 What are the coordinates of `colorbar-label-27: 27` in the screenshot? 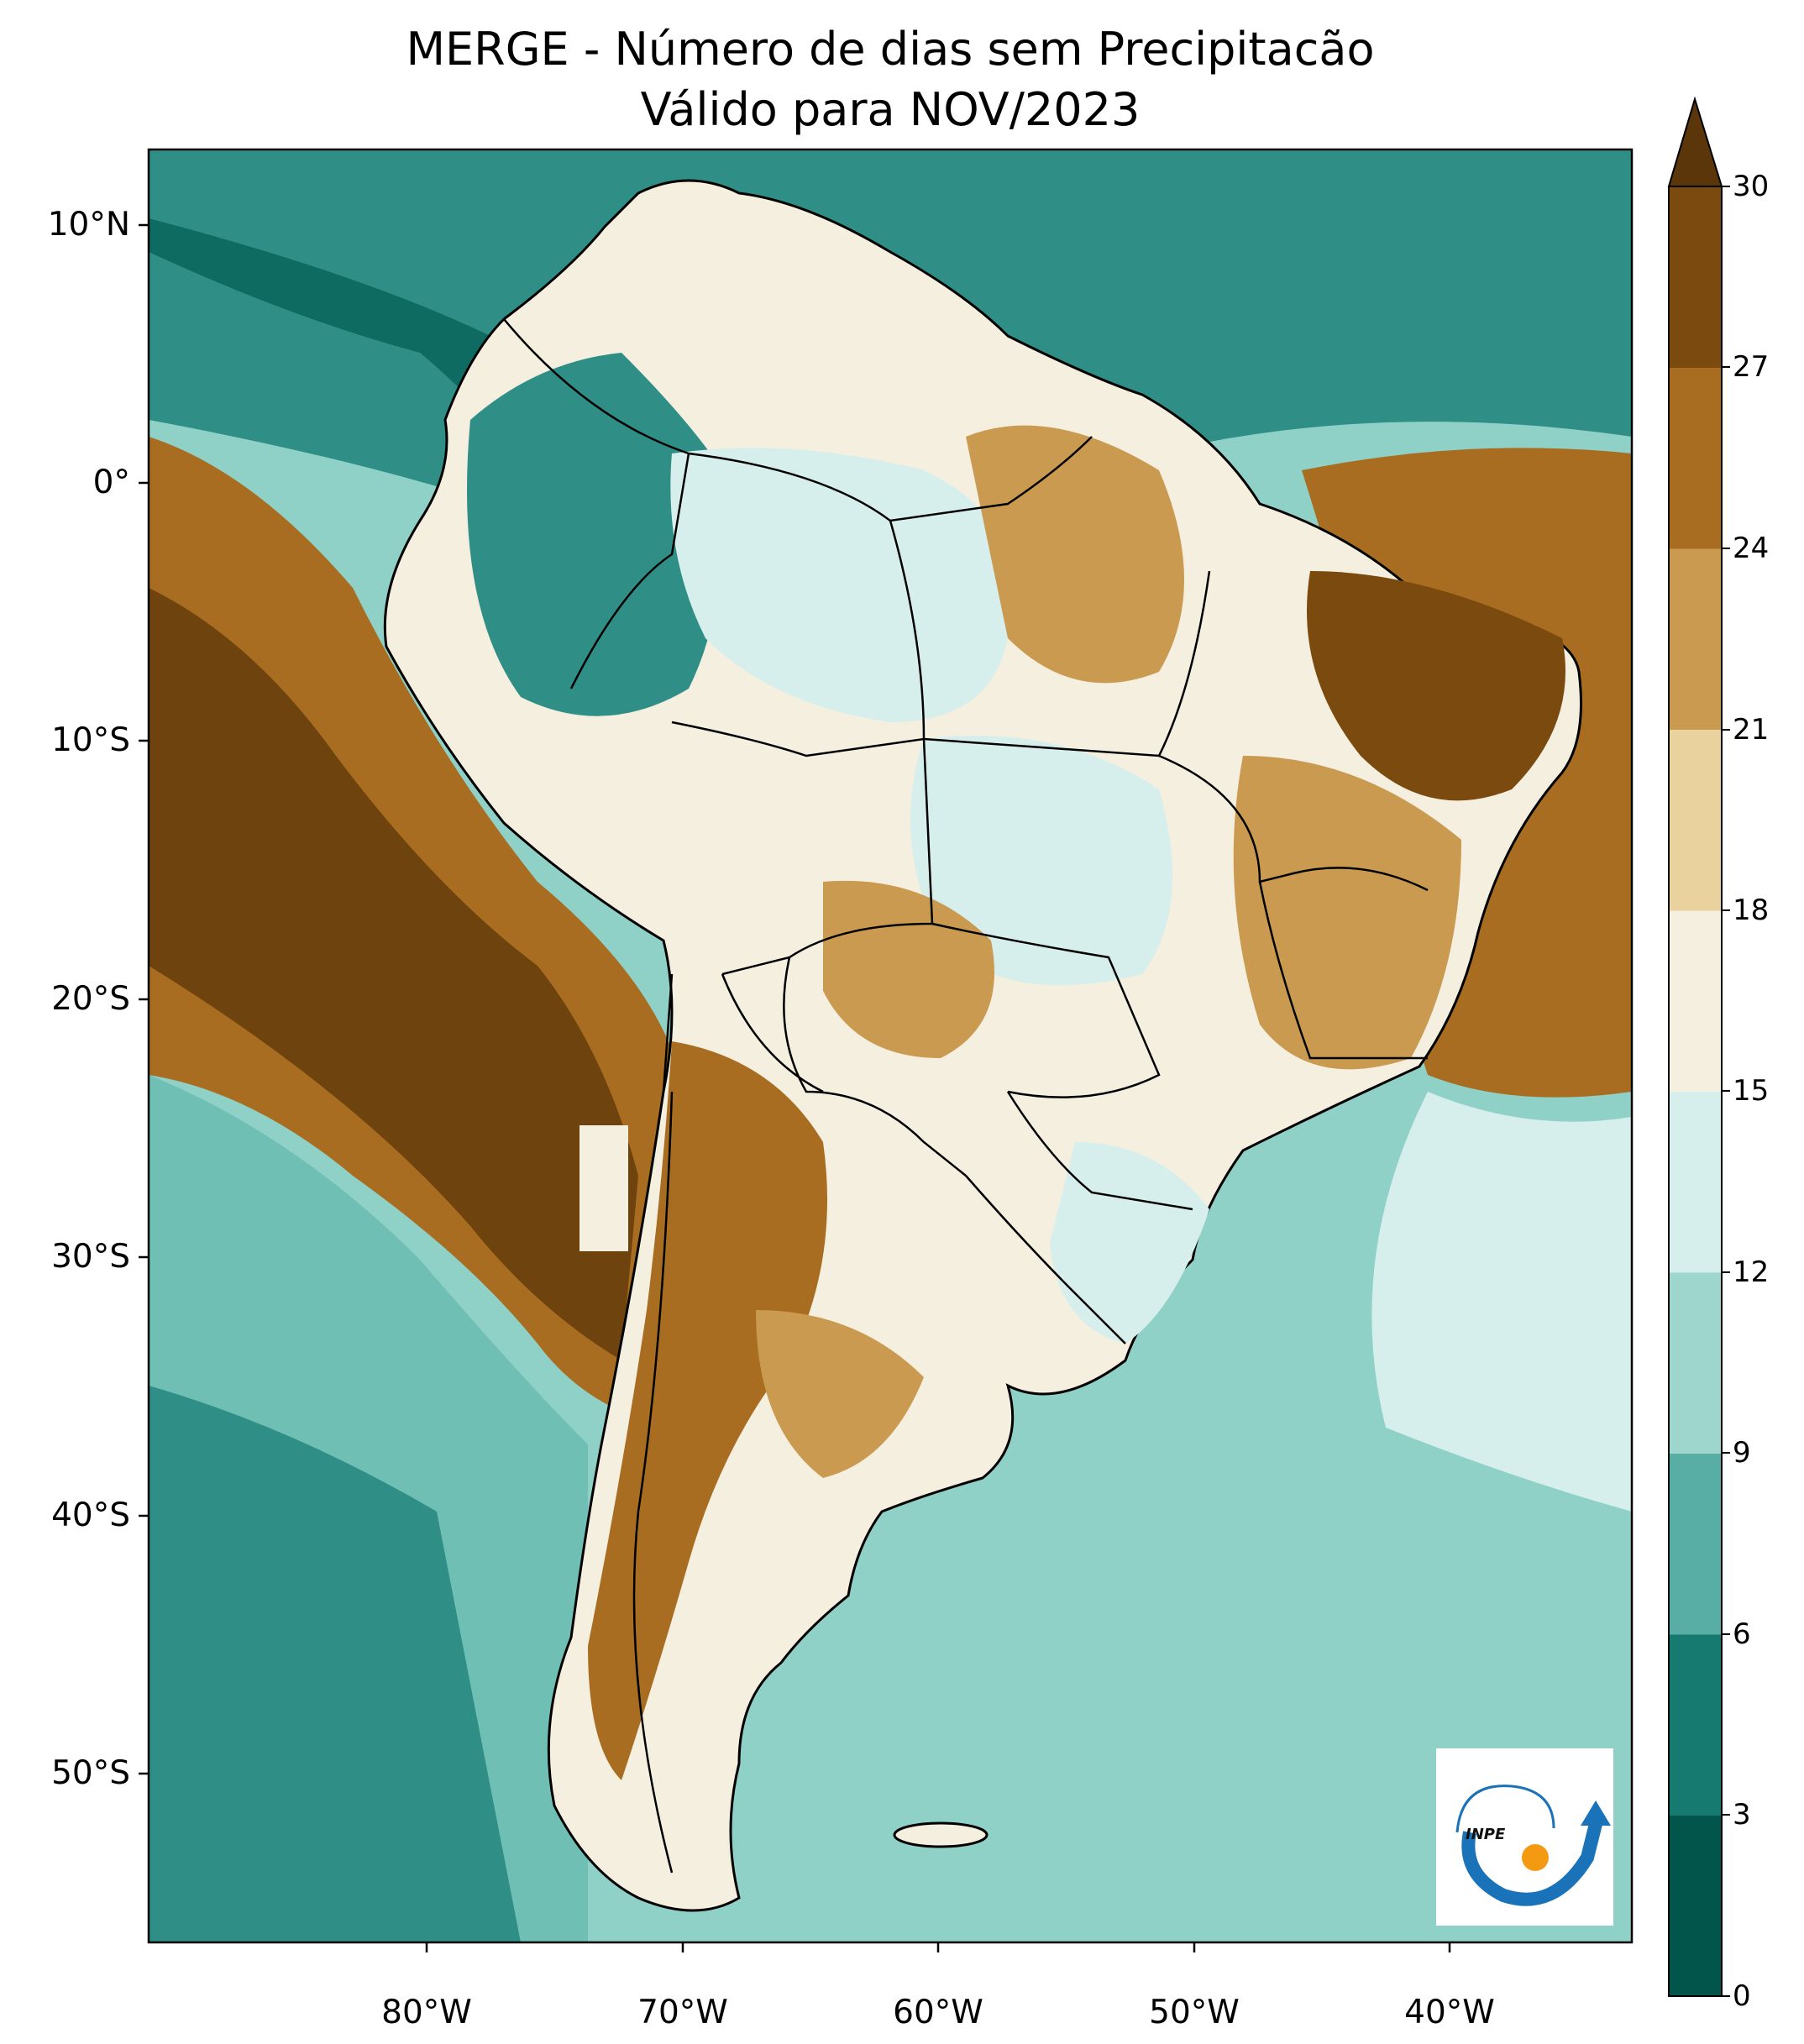 It's located at (1751, 367).